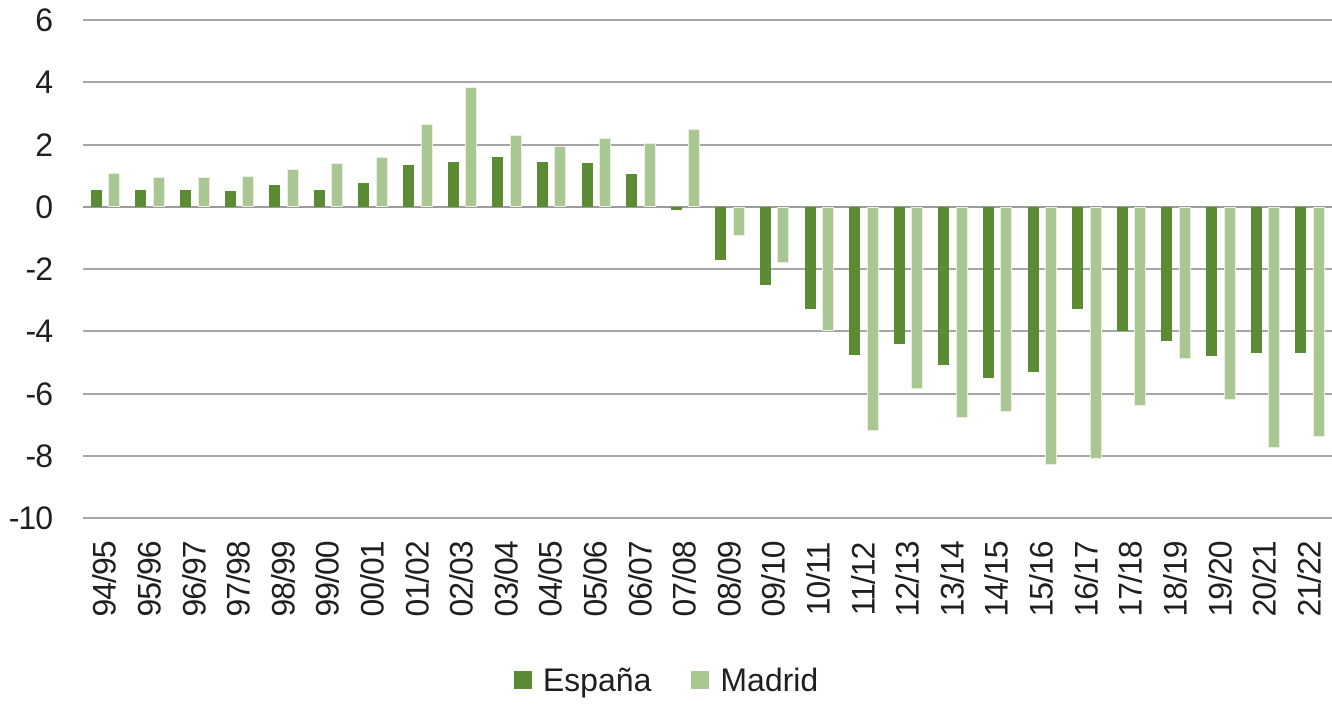 The image size is (1332, 709). I want to click on legend: España Madrid, so click(666, 680).